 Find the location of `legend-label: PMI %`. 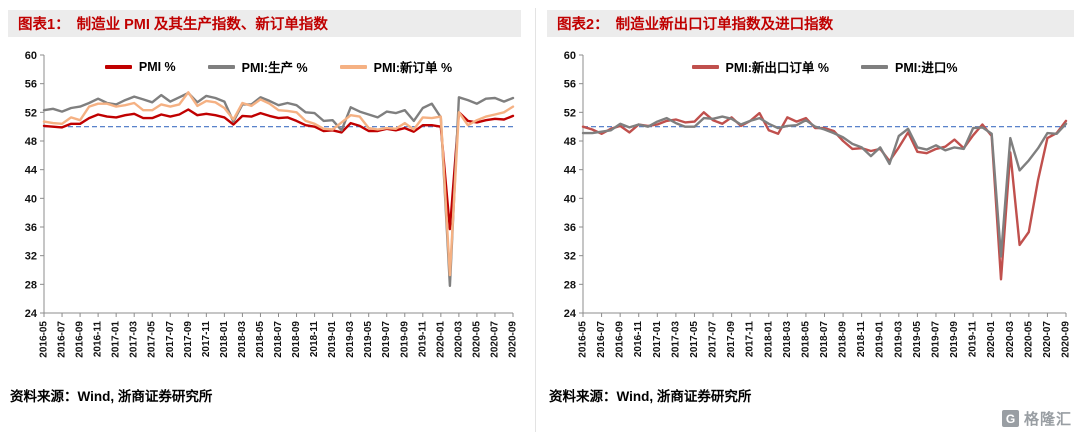

legend-label: PMI % is located at coordinates (157, 66).